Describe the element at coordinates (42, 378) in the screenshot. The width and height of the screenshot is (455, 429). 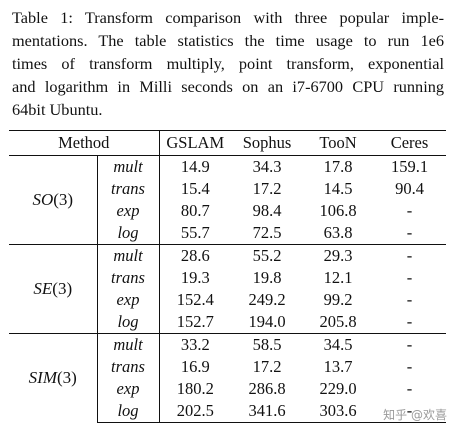
I see `group-label-name: SIM` at that location.